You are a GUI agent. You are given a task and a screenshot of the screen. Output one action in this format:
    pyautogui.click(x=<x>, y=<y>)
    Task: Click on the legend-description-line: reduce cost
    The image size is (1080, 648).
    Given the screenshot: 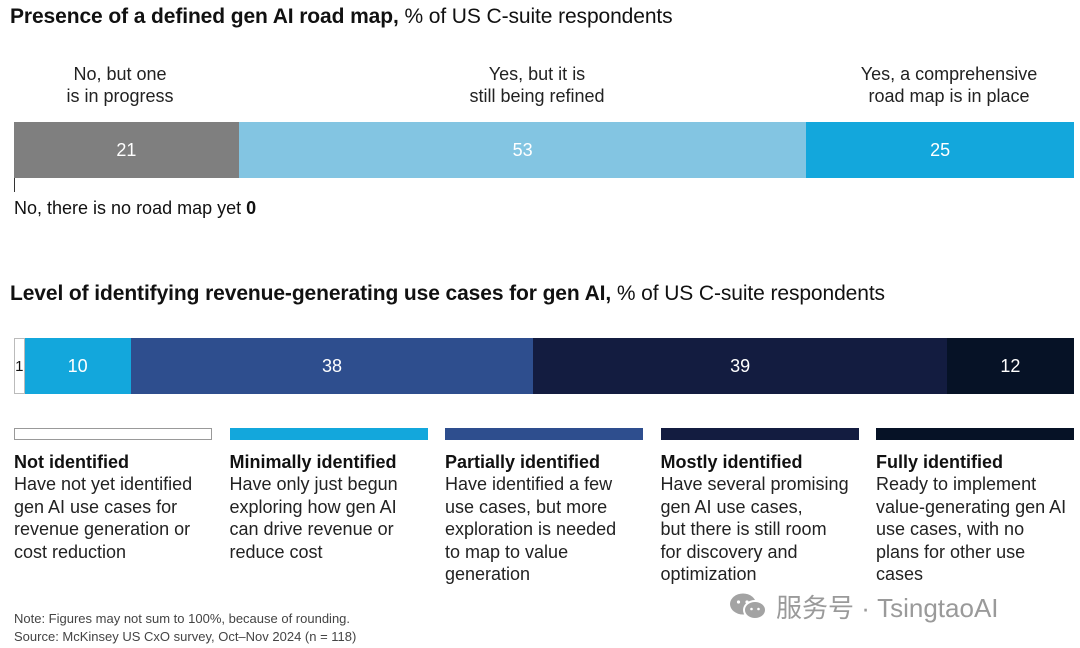 What is the action you would take?
    pyautogui.click(x=276, y=551)
    